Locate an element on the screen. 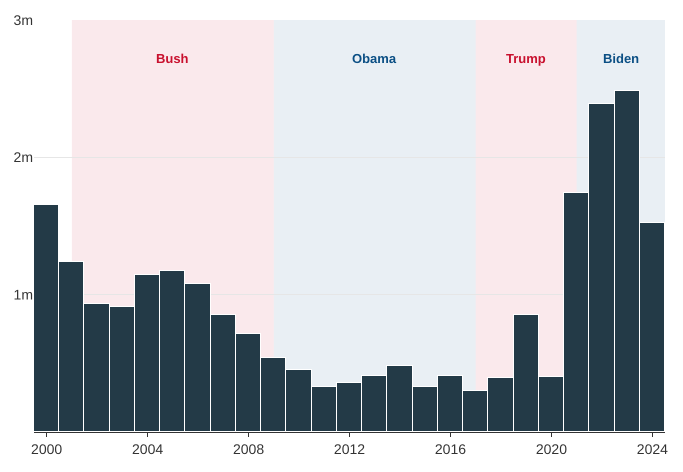  x-tick-label: 2016 is located at coordinates (450, 448).